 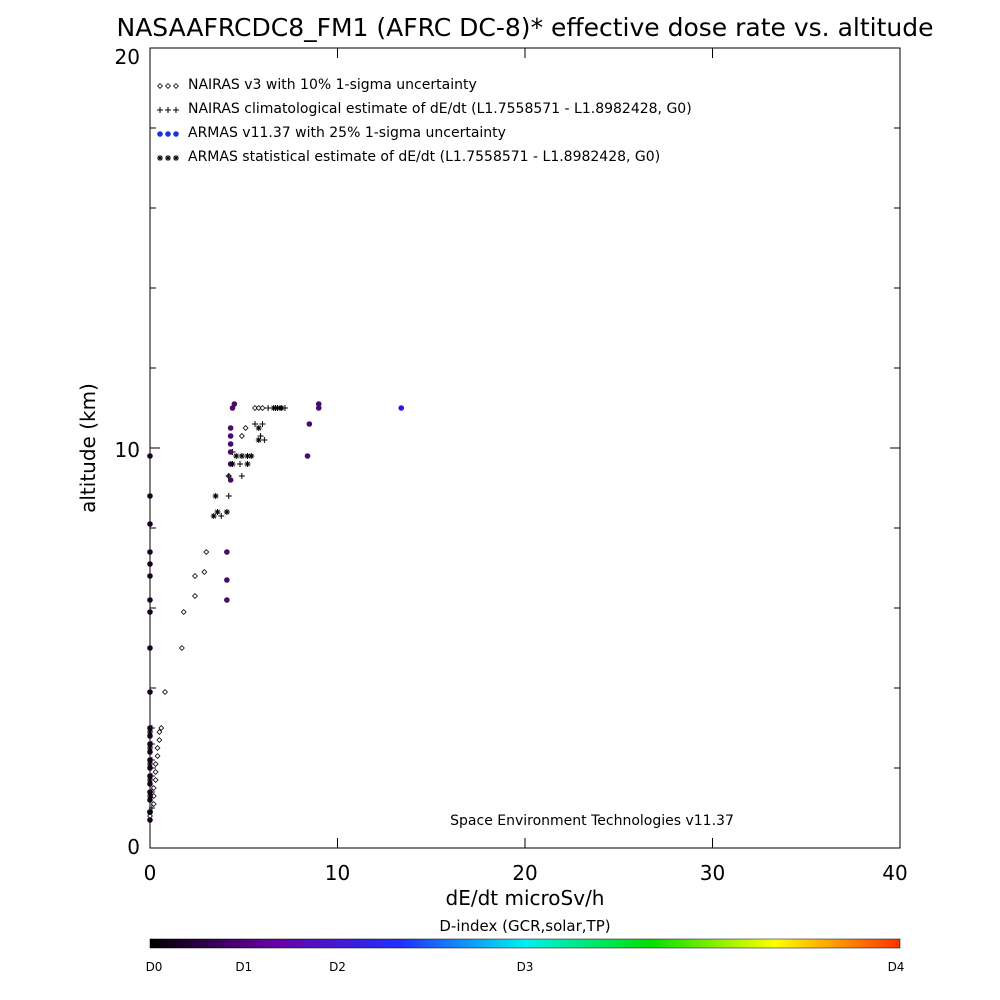 I want to click on colorbar, so click(x=525, y=943).